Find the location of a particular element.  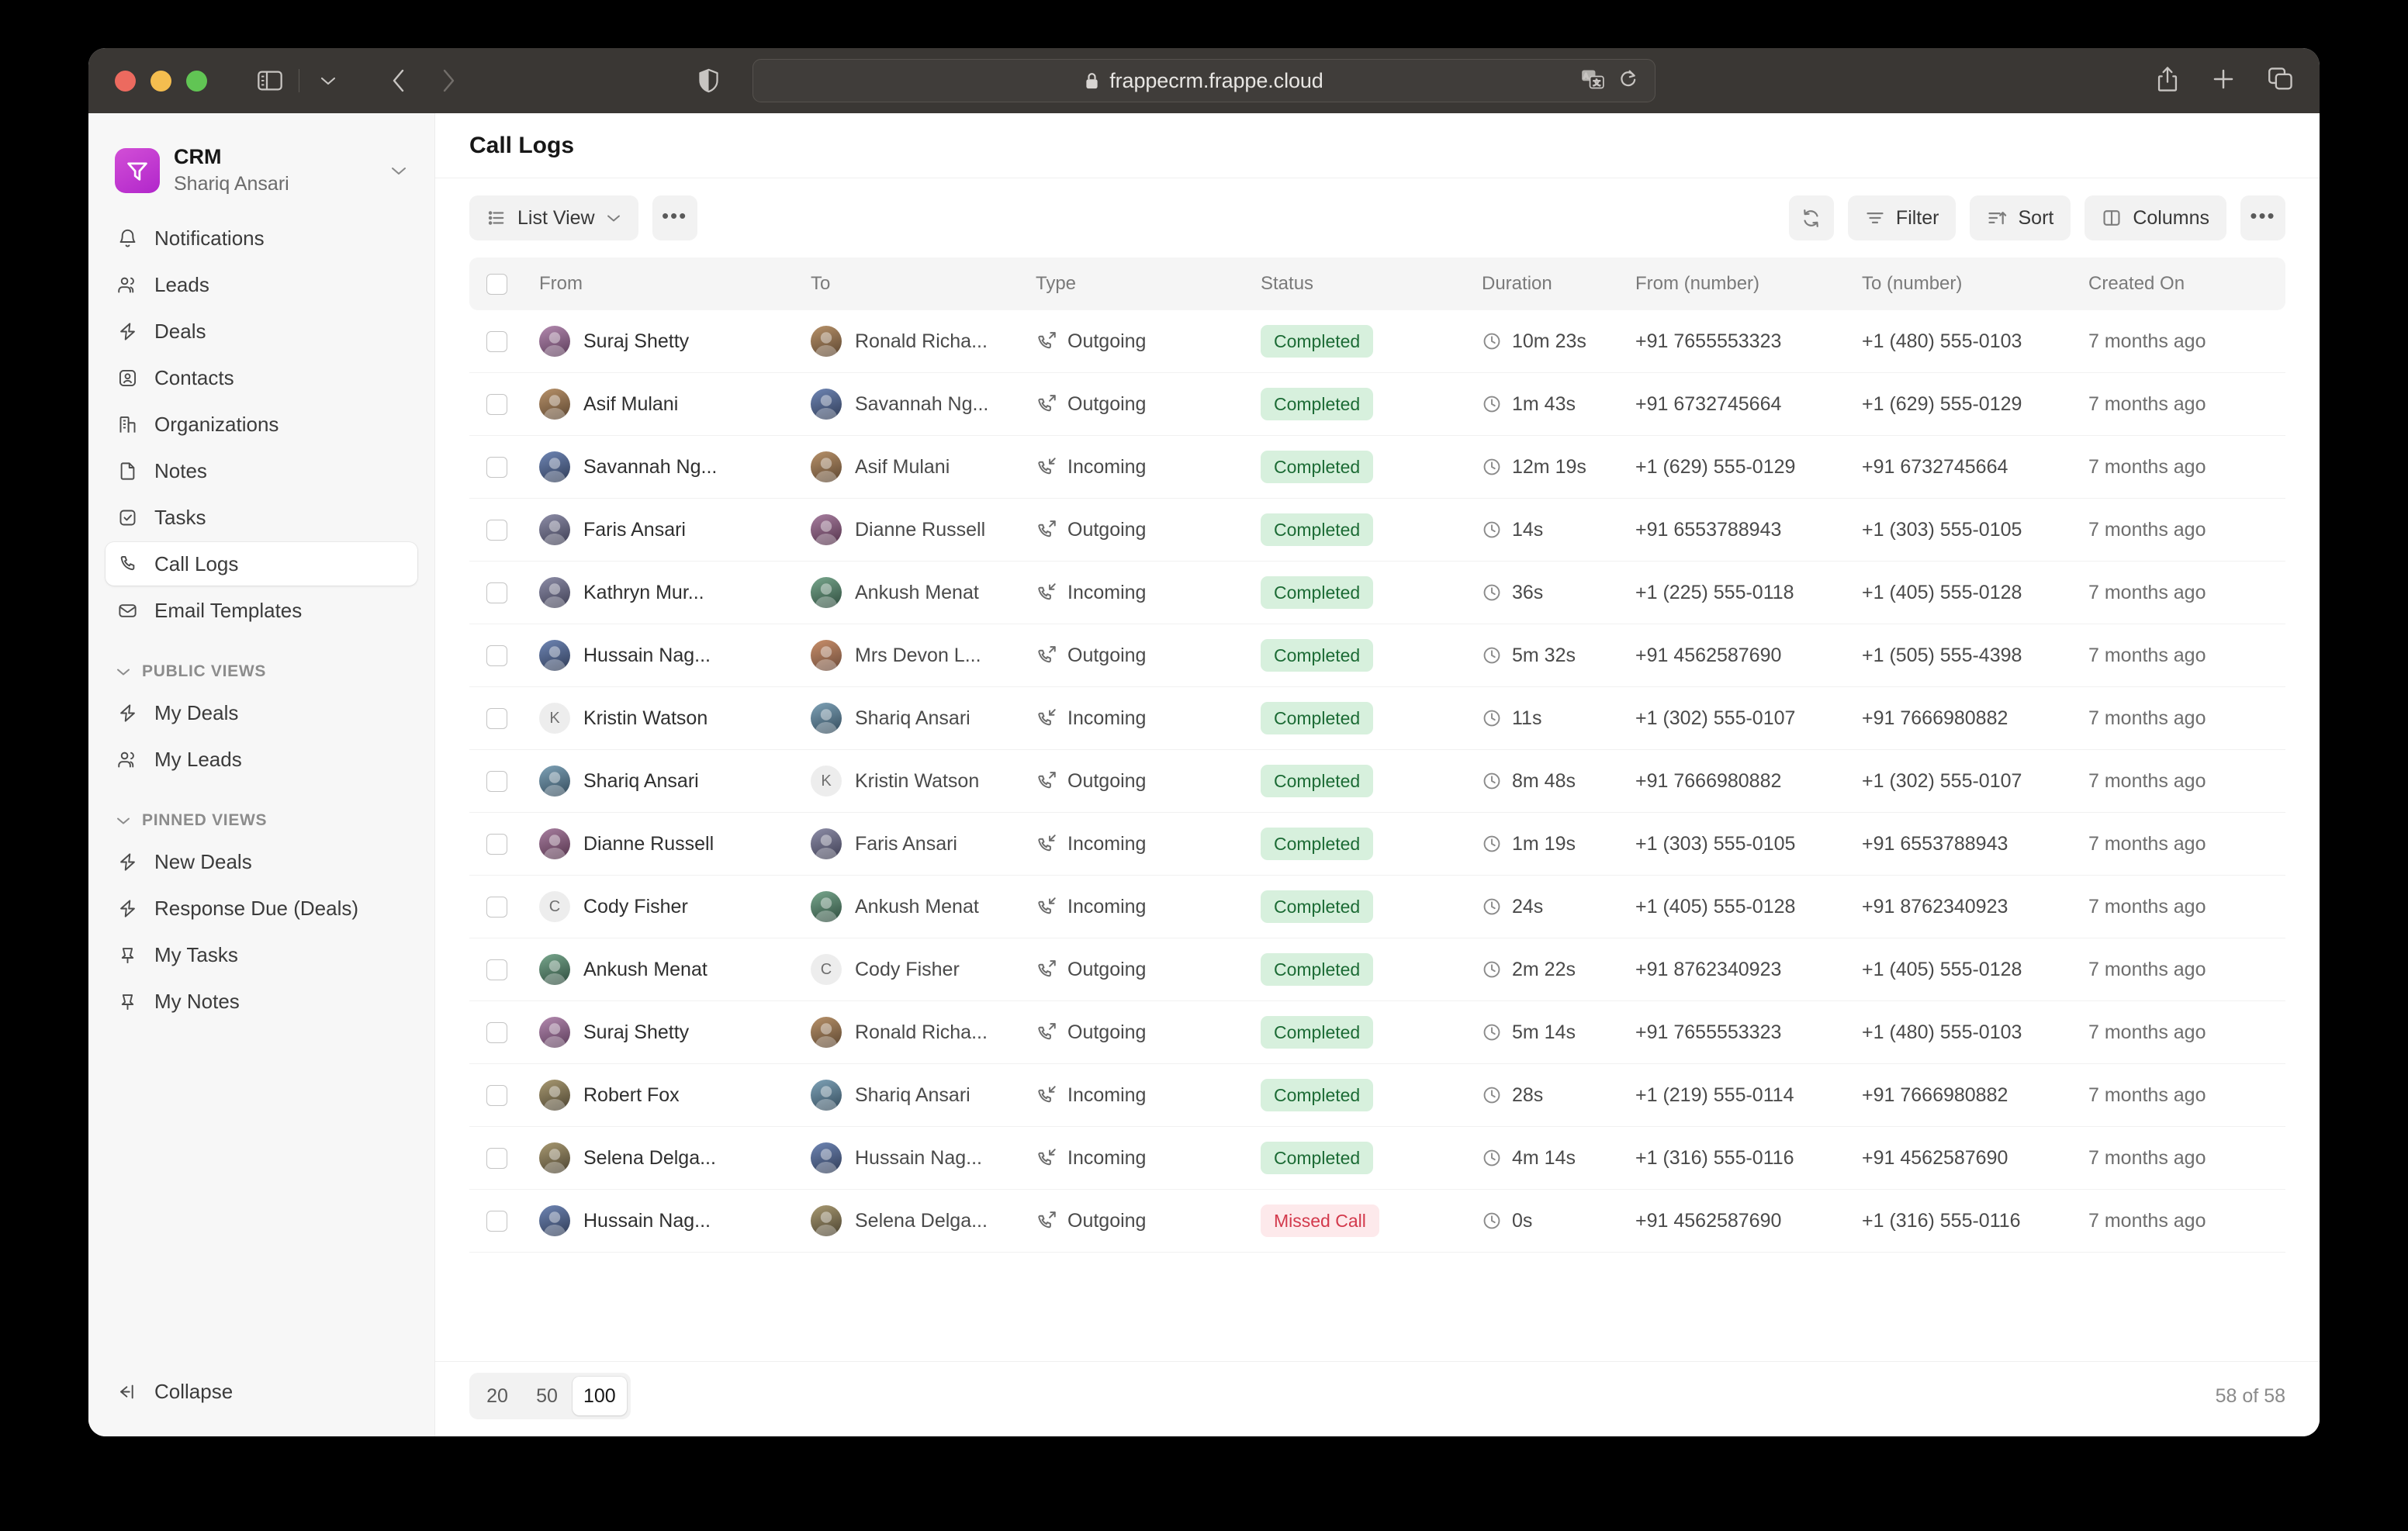

sidebar-item-deals: Deals is located at coordinates (261, 331).